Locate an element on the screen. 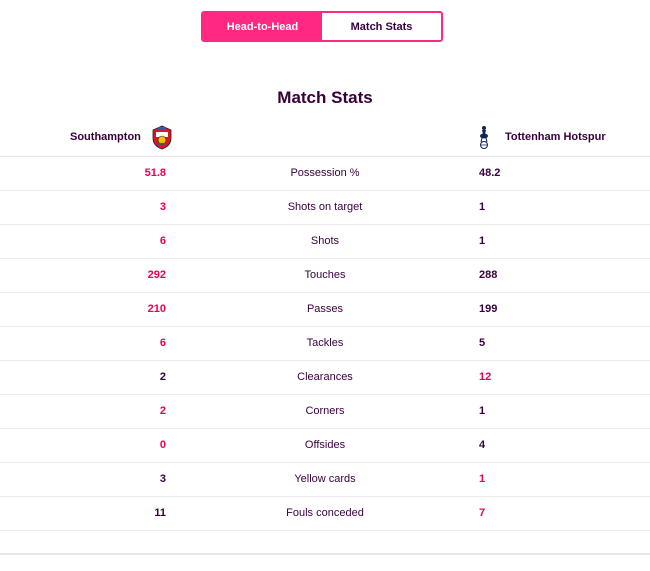 Image resolution: width=650 pixels, height=571 pixels. home-team-header: Southampton is located at coordinates (121, 137).